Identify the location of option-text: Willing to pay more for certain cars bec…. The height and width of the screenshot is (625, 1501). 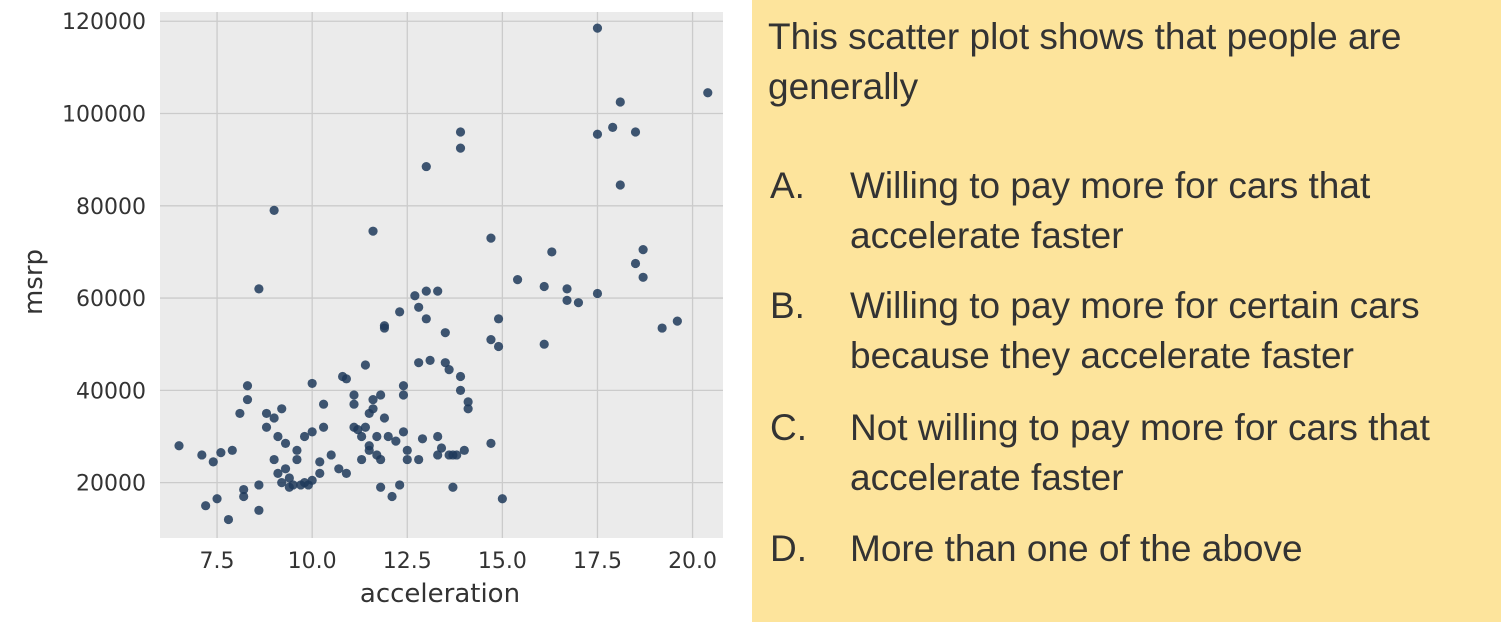
(1135, 330).